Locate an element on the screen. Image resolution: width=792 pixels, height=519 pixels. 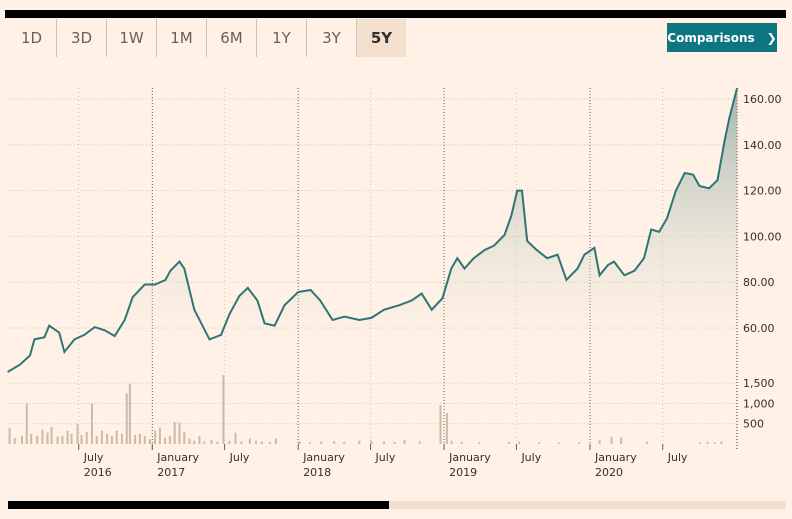
comparisons-label: Comparisons is located at coordinates (711, 37).